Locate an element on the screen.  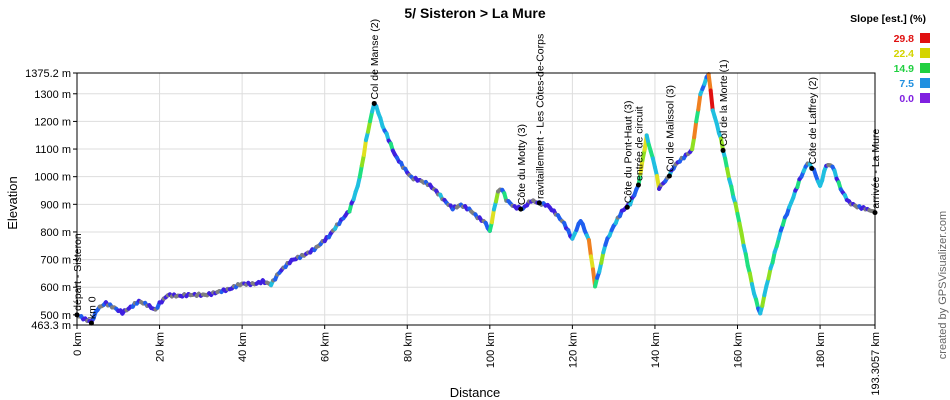
credit-text: created by GPSVisualizer.com is located at coordinates (943, 285).